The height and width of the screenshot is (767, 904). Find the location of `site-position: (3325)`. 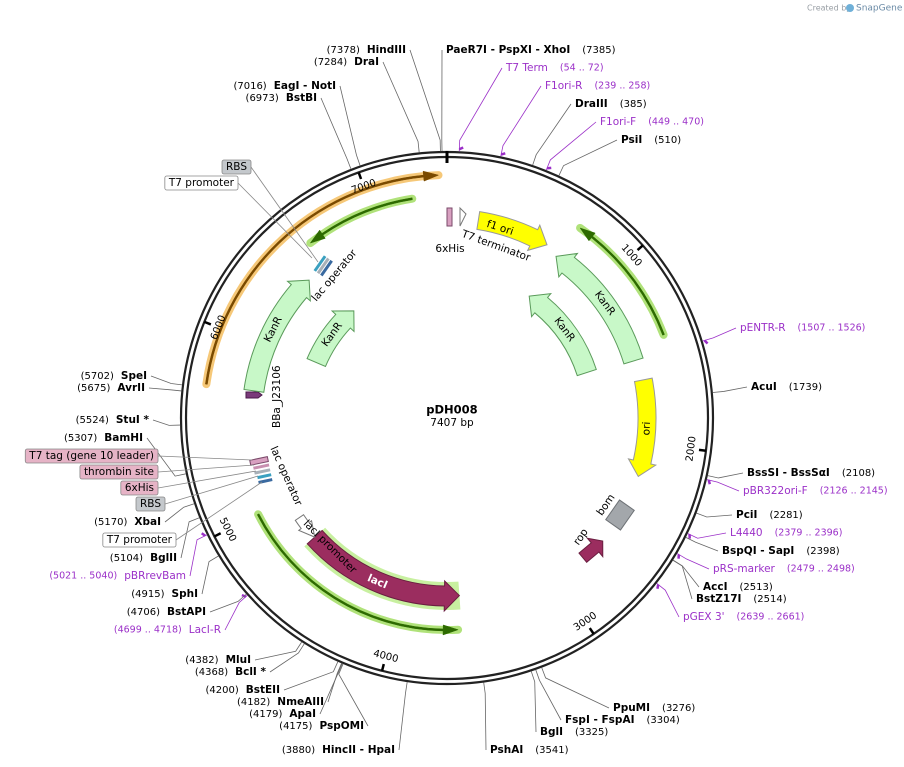

site-position: (3325) is located at coordinates (591, 732).